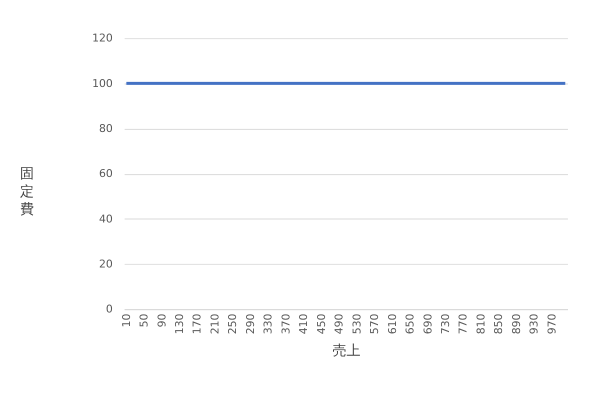 This screenshot has height=399, width=600. Describe the element at coordinates (375, 323) in the screenshot. I see `x-tick-label: 570` at that location.